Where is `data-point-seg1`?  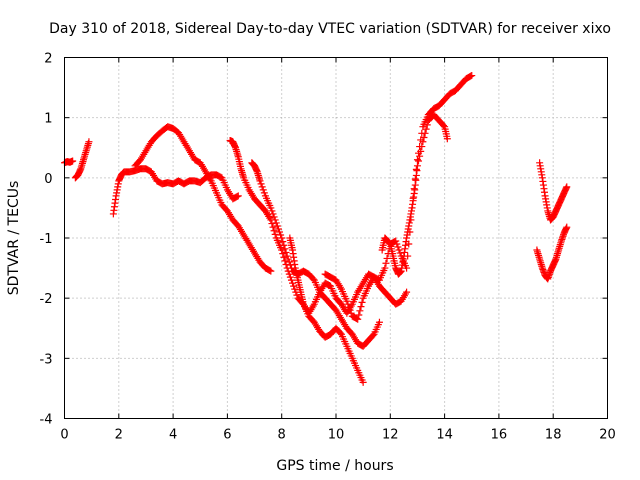
data-point-seg1 is located at coordinates (73, 161).